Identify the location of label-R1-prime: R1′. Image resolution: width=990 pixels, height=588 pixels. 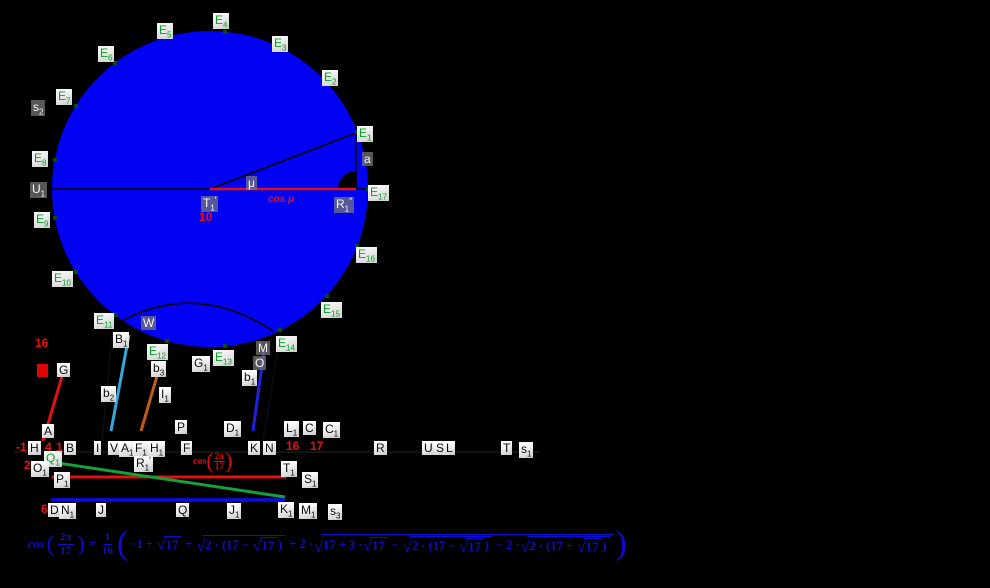
(143, 464).